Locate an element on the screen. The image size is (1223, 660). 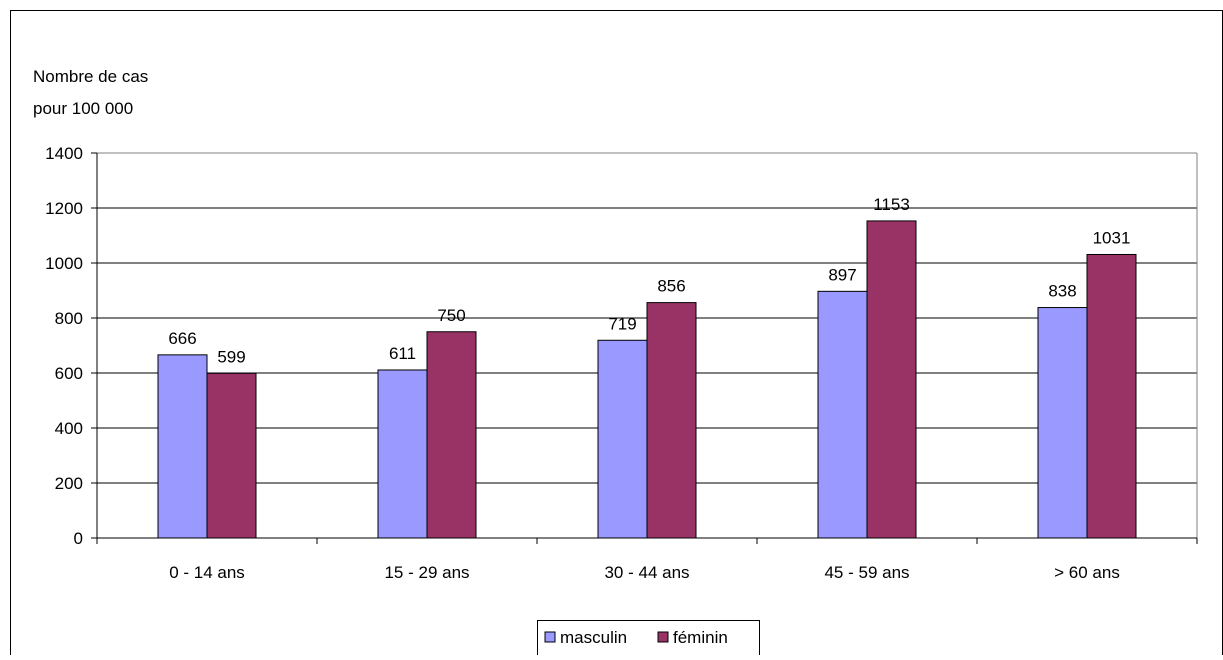
y-axis-label-line-2: pour 100 000 is located at coordinates (83, 108).